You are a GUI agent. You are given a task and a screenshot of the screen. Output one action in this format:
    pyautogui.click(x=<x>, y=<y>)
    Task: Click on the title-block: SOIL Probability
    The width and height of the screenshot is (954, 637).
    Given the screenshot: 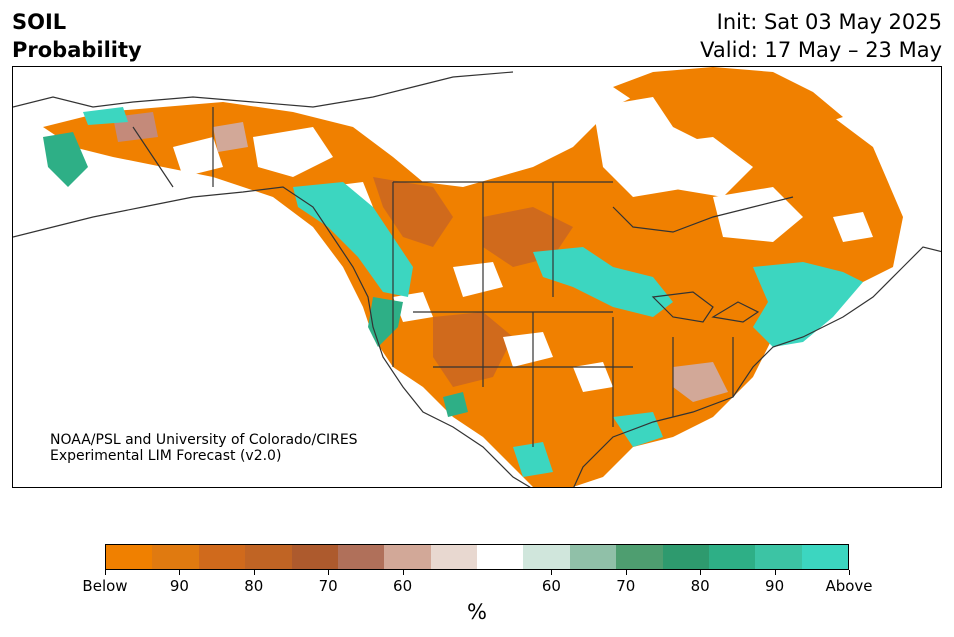 What is the action you would take?
    pyautogui.click(x=77, y=36)
    